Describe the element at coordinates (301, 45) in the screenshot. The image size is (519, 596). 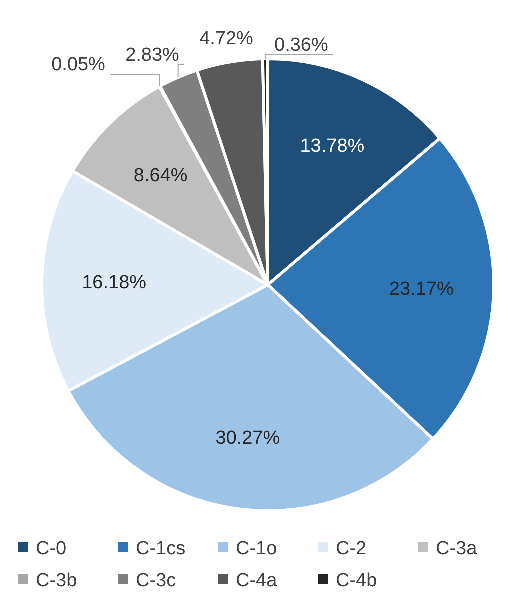
I see `data-label: 0.36%` at that location.